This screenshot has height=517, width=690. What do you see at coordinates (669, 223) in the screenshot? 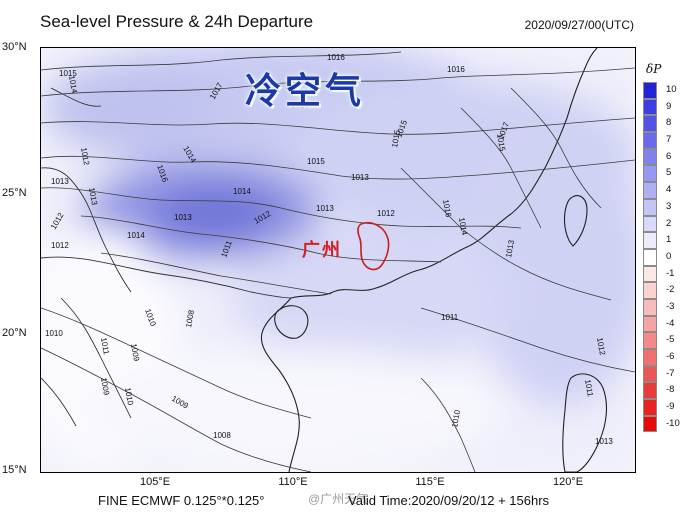
I see `legend-level-label: 2` at bounding box center [669, 223].